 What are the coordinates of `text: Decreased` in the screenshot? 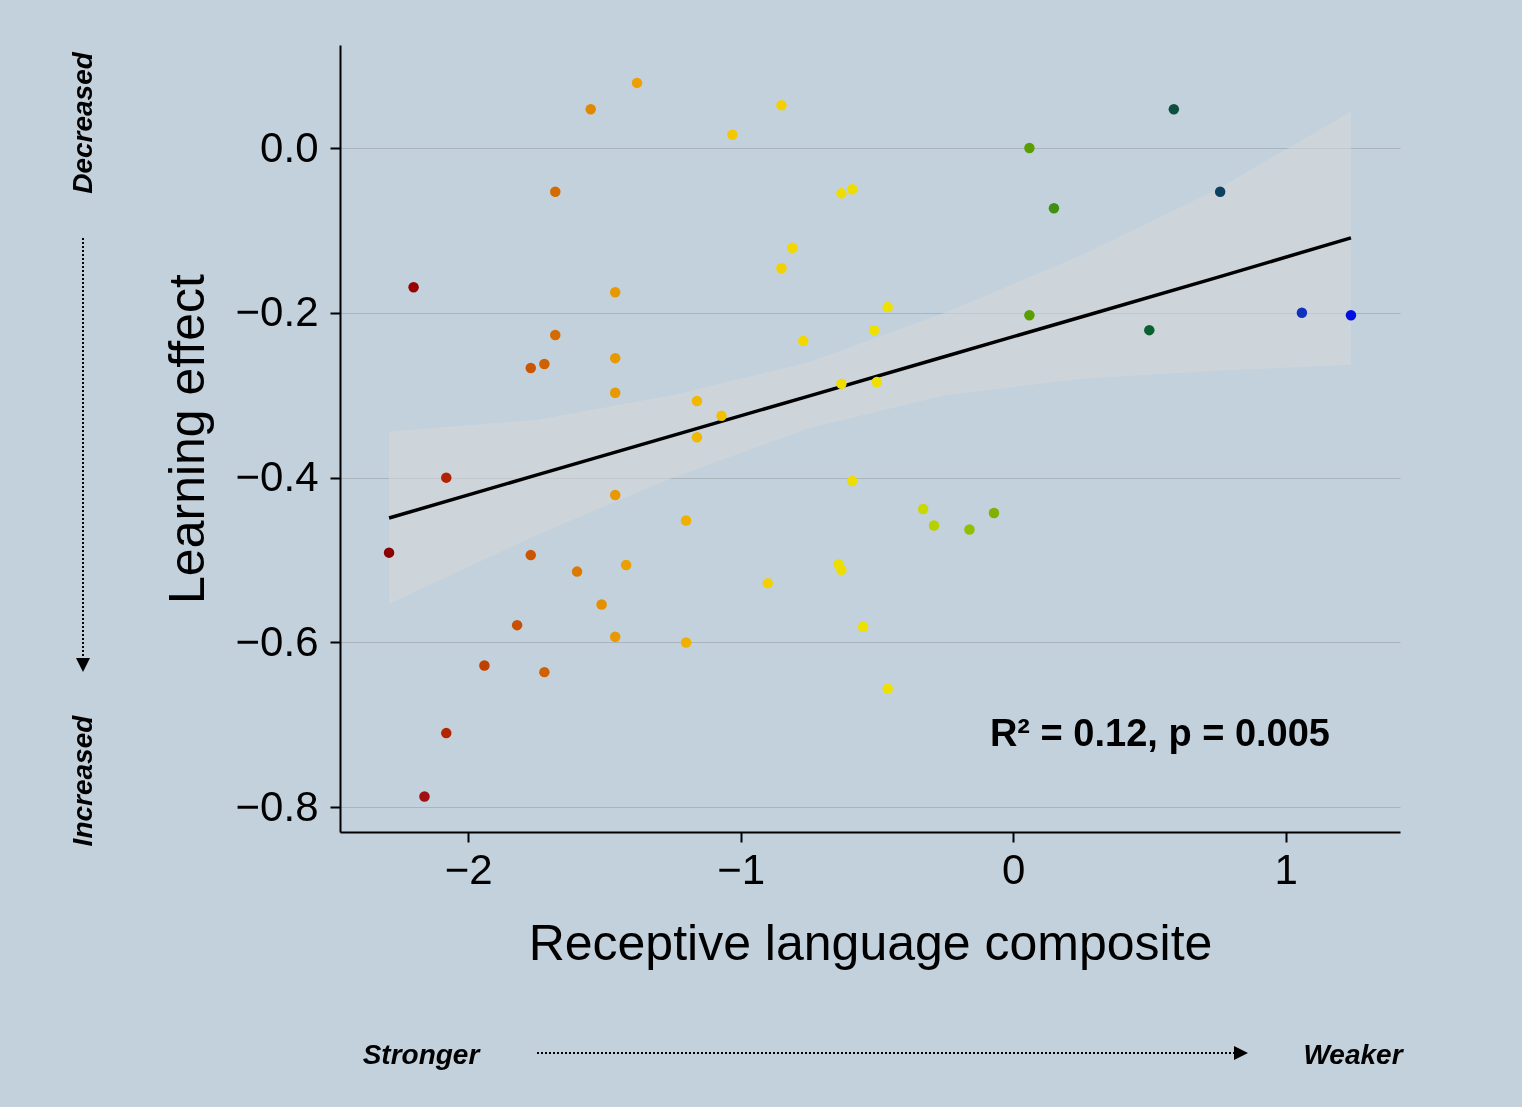 It's located at (83, 123).